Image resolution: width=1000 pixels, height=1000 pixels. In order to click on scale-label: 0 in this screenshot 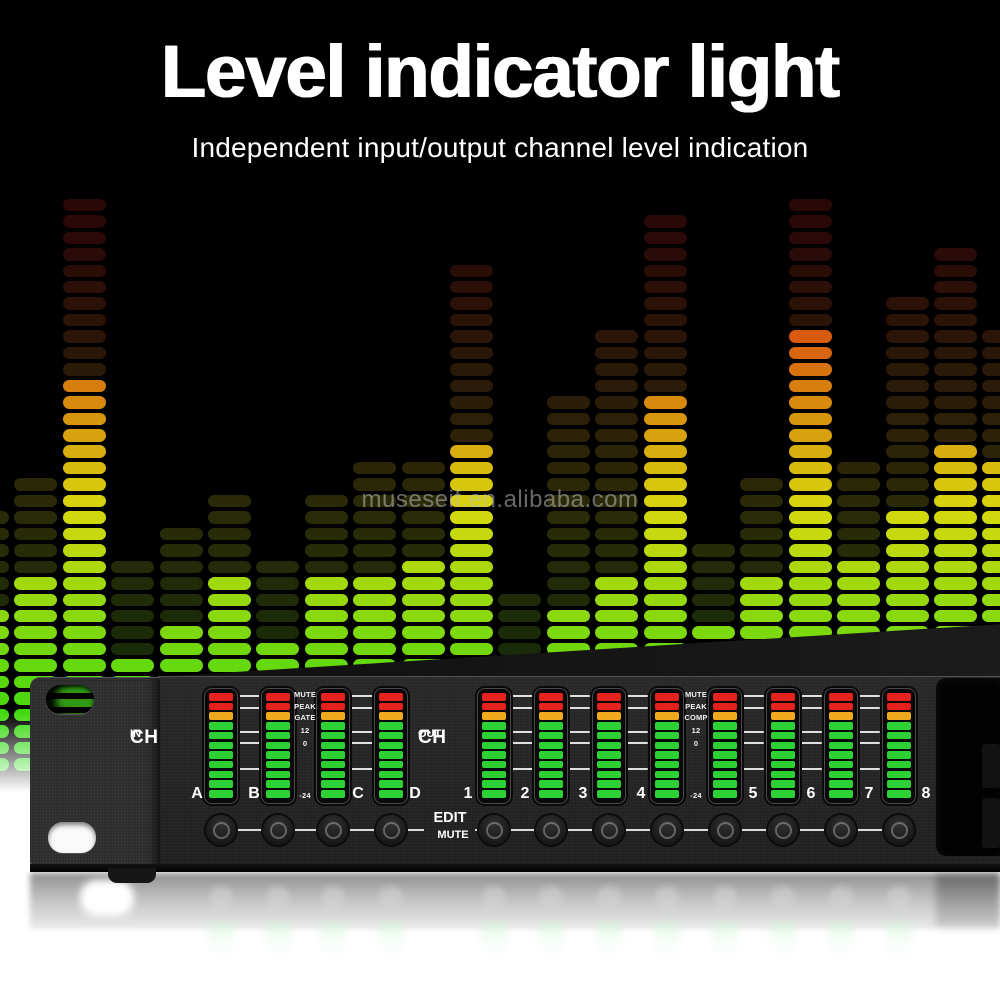, I will do `click(696, 743)`.